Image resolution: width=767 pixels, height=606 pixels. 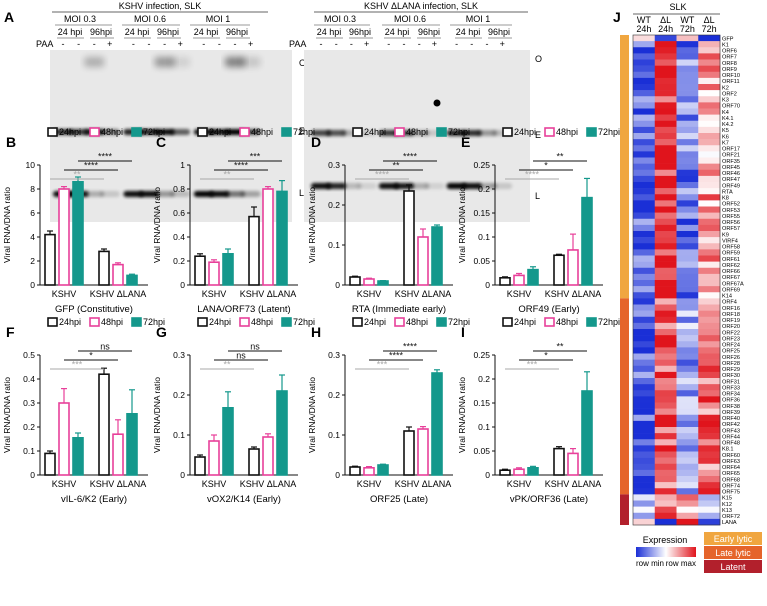 I want to click on x-tick-label: KSHV ΔLANA, so click(x=268, y=294).